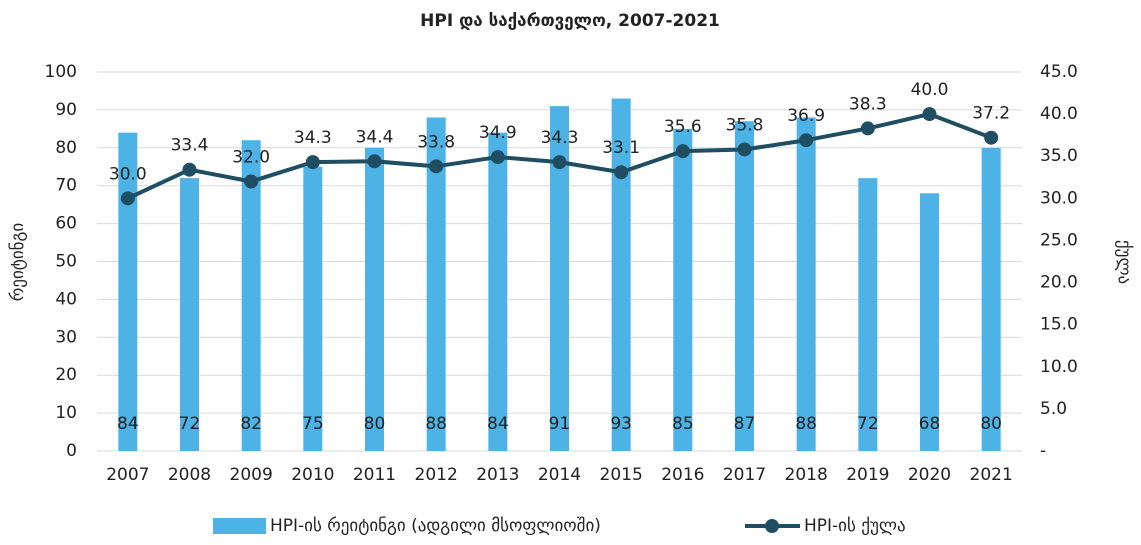 The height and width of the screenshot is (545, 1141). Describe the element at coordinates (190, 146) in the screenshot. I see `line-value-label: 33.4` at that location.